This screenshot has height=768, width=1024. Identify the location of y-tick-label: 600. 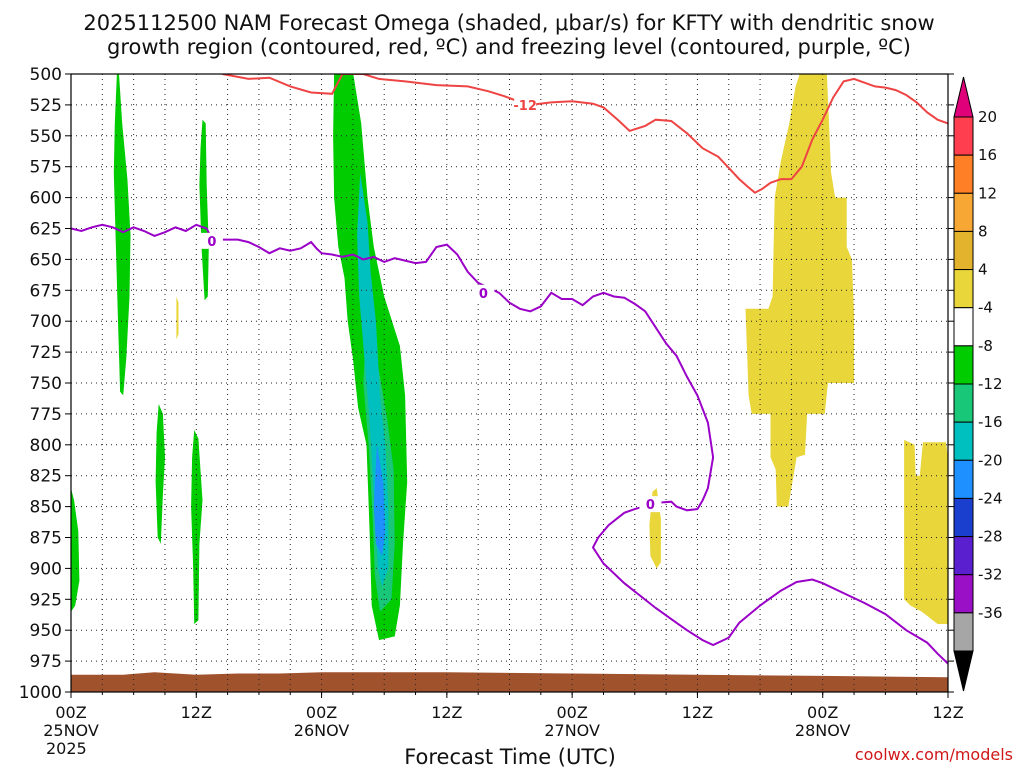
(46, 199).